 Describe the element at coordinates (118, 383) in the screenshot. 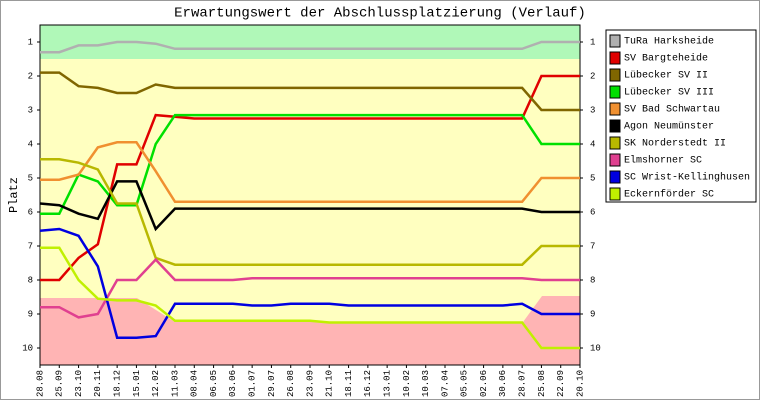

I see `x-tick-label: 18.12` at that location.